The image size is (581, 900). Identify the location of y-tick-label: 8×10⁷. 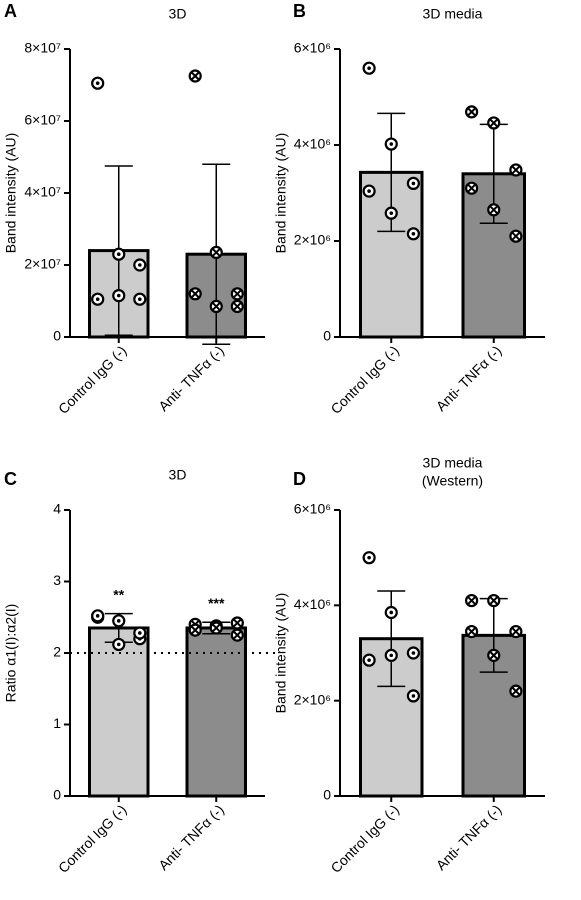
(42, 48).